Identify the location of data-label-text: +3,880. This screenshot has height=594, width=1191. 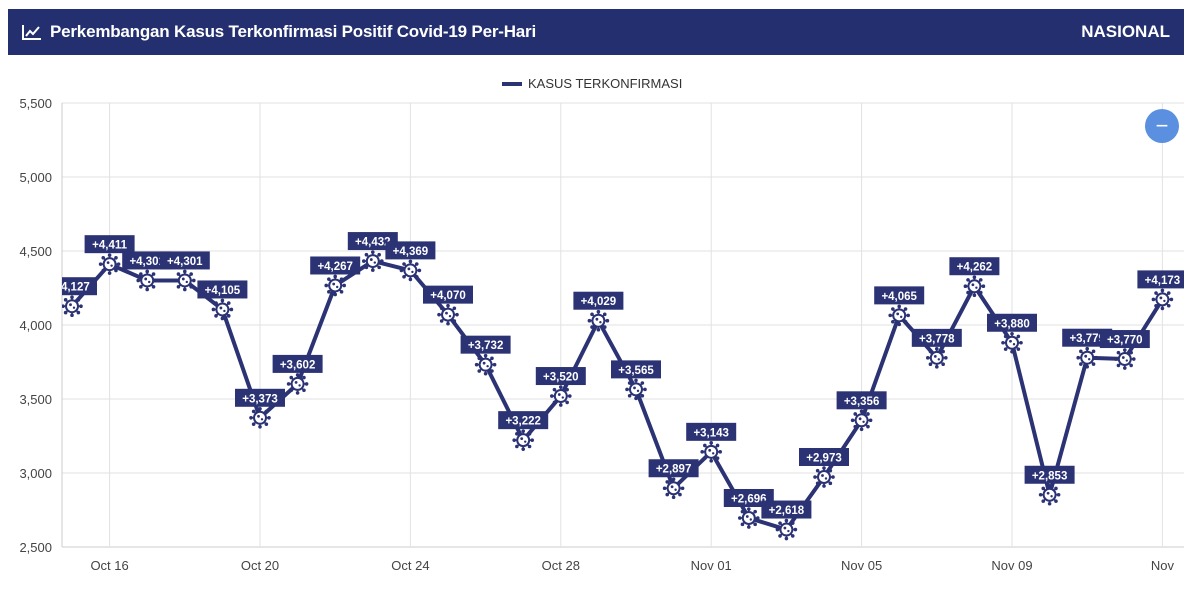
(1012, 324).